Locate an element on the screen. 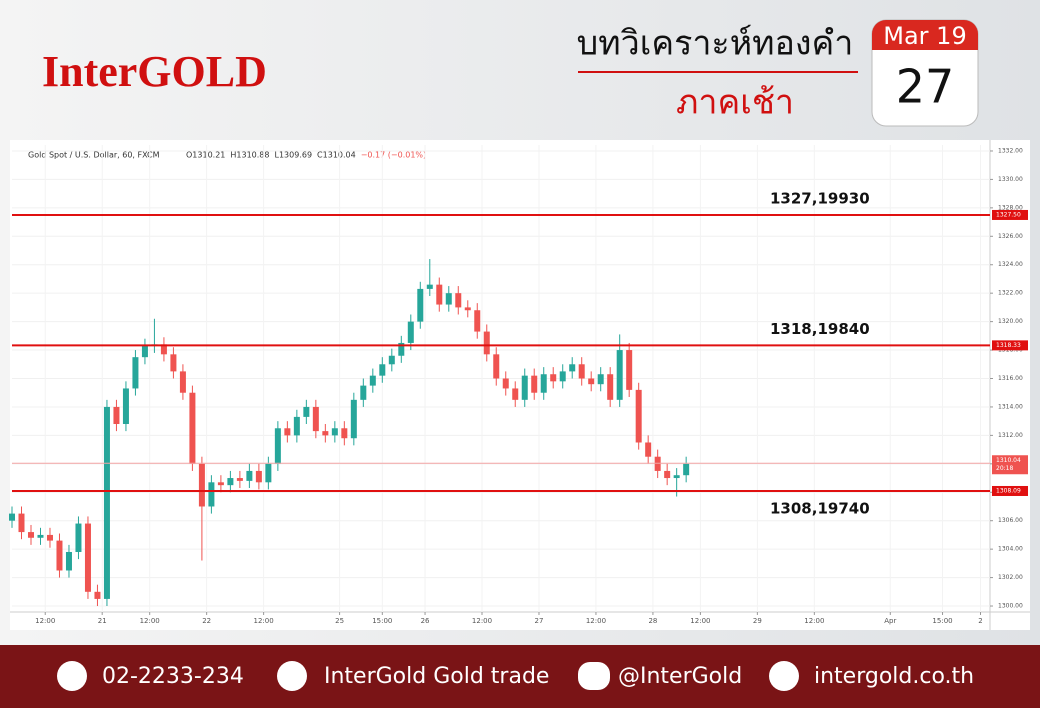 Image resolution: width=1040 pixels, height=708 pixels. phone-icon is located at coordinates (72, 676).